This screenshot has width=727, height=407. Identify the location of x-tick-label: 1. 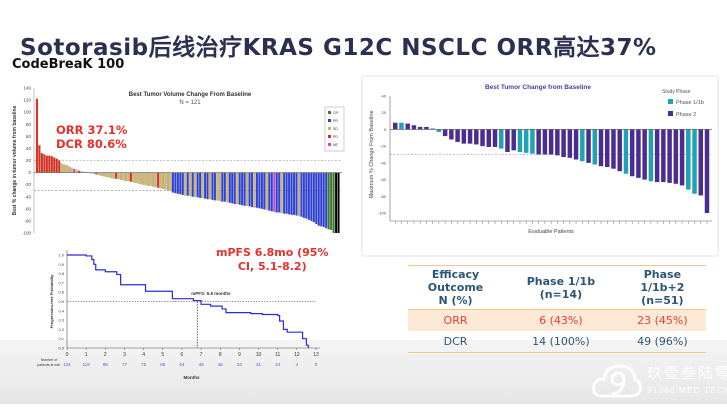
(86, 355).